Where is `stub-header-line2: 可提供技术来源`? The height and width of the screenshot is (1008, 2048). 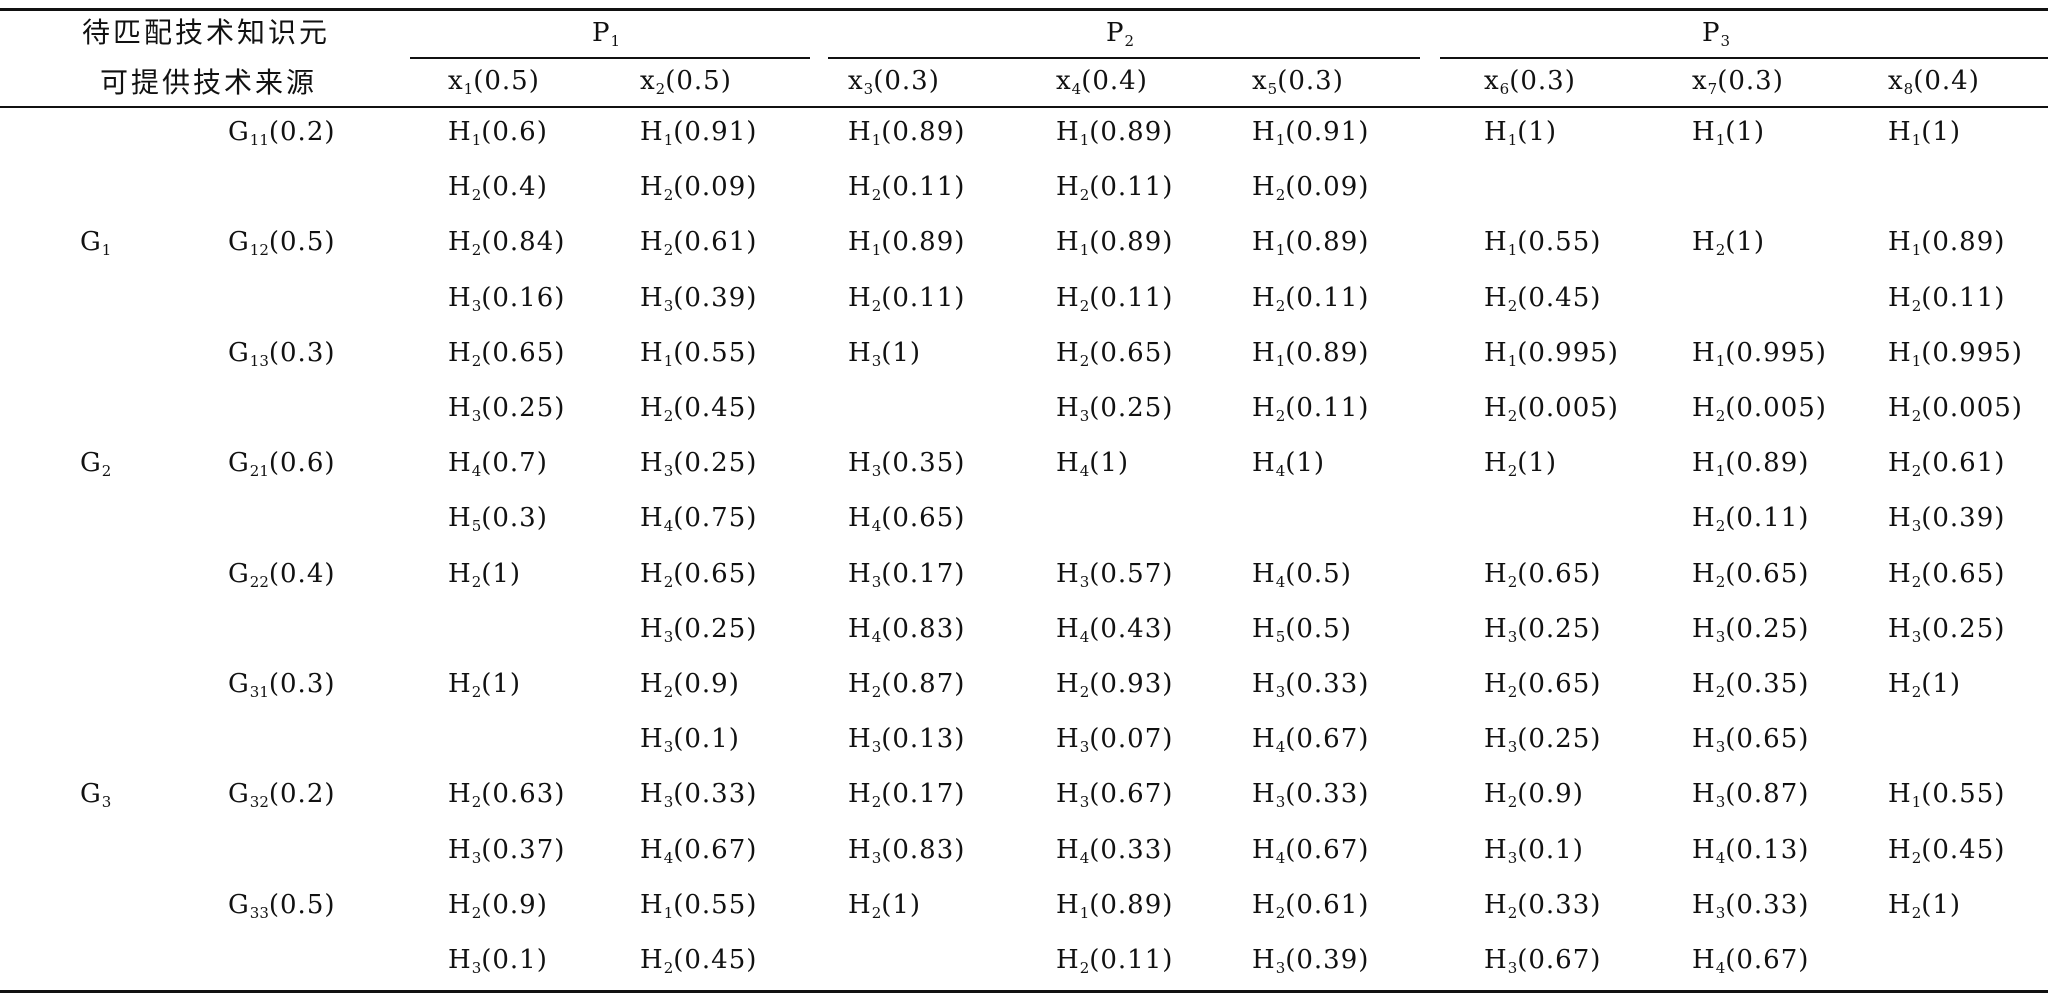 stub-header-line2: 可提供技术来源 is located at coordinates (209, 82).